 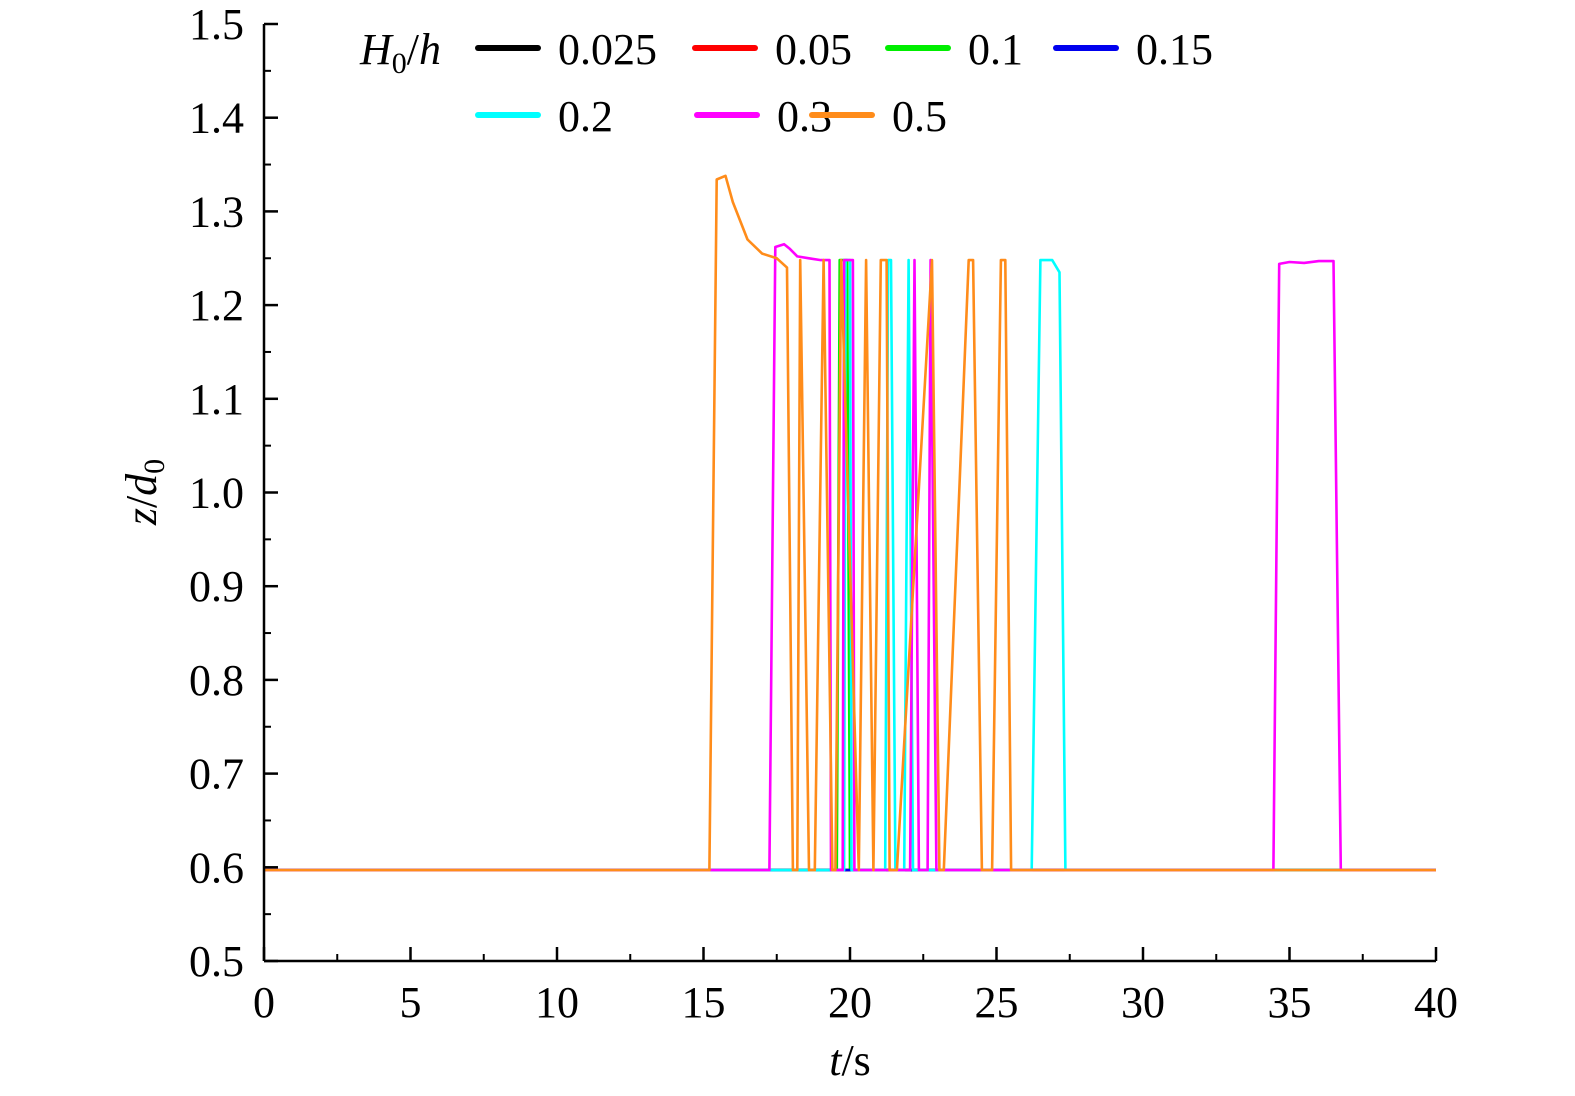 What do you see at coordinates (264, 1002) in the screenshot?
I see `x-tick-label: 0` at bounding box center [264, 1002].